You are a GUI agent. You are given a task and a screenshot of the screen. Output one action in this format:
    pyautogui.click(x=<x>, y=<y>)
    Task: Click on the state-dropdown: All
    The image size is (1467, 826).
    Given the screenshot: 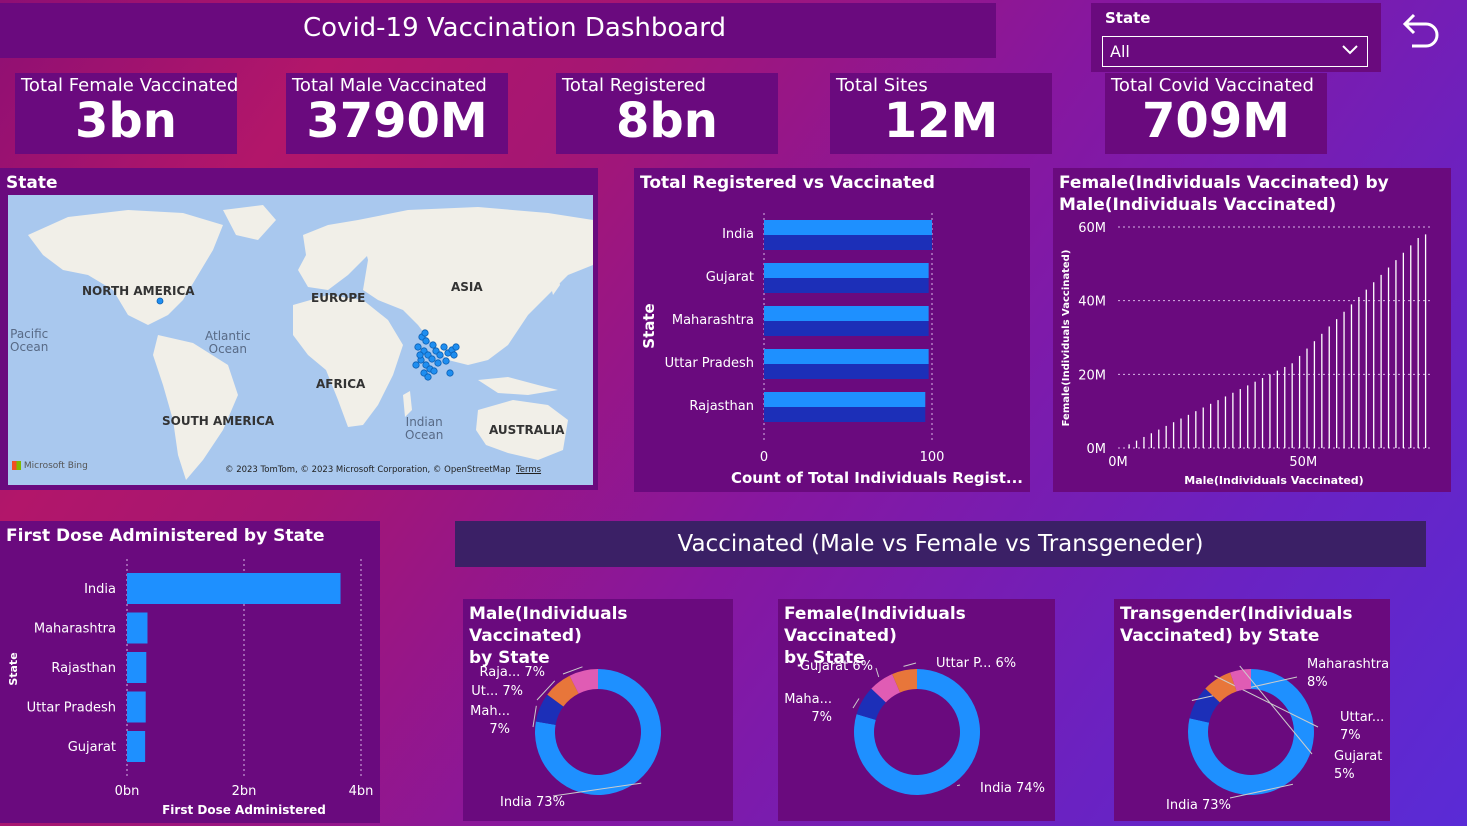 What is the action you would take?
    pyautogui.click(x=1235, y=51)
    